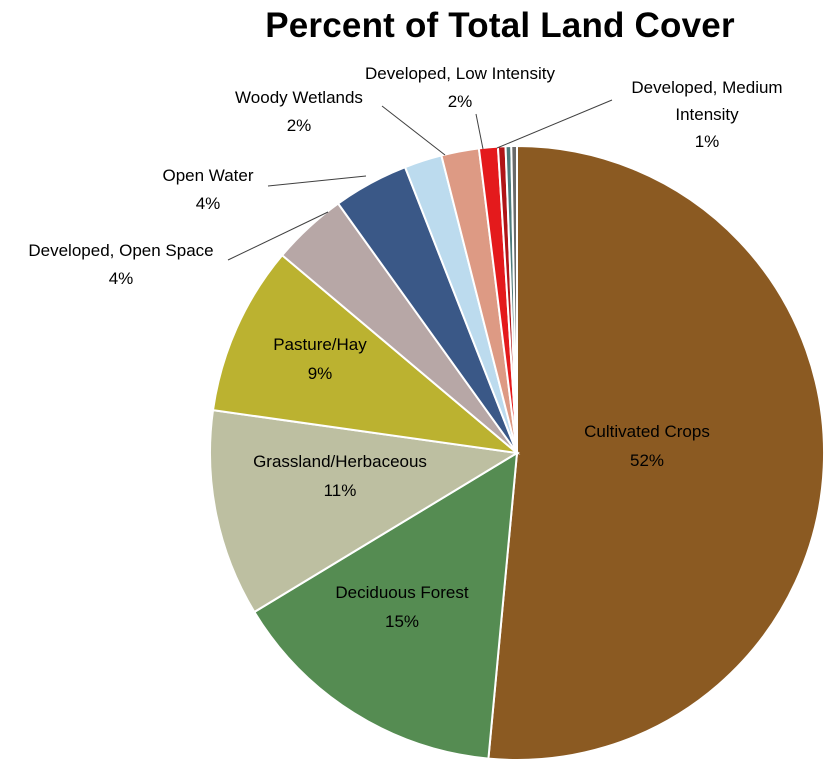 This screenshot has height=760, width=833. I want to click on slice-label-name: Woody Wetlands, so click(299, 97).